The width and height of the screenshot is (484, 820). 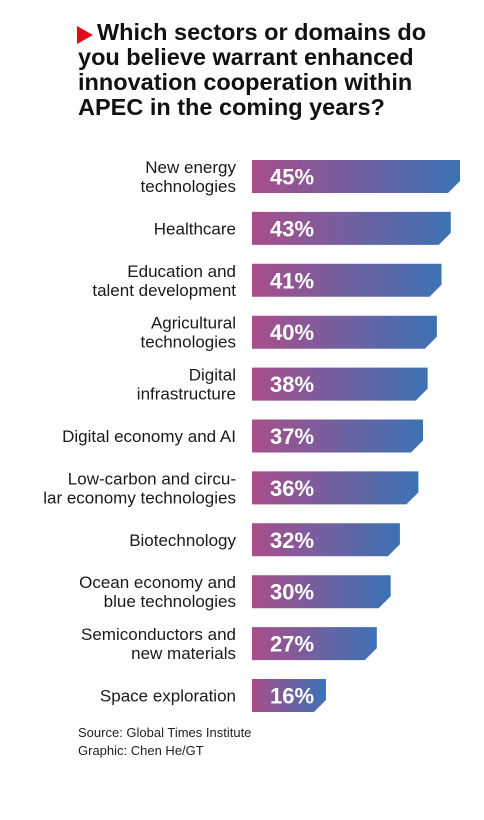 What do you see at coordinates (292, 592) in the screenshot?
I see `bar-value-label: 30%` at bounding box center [292, 592].